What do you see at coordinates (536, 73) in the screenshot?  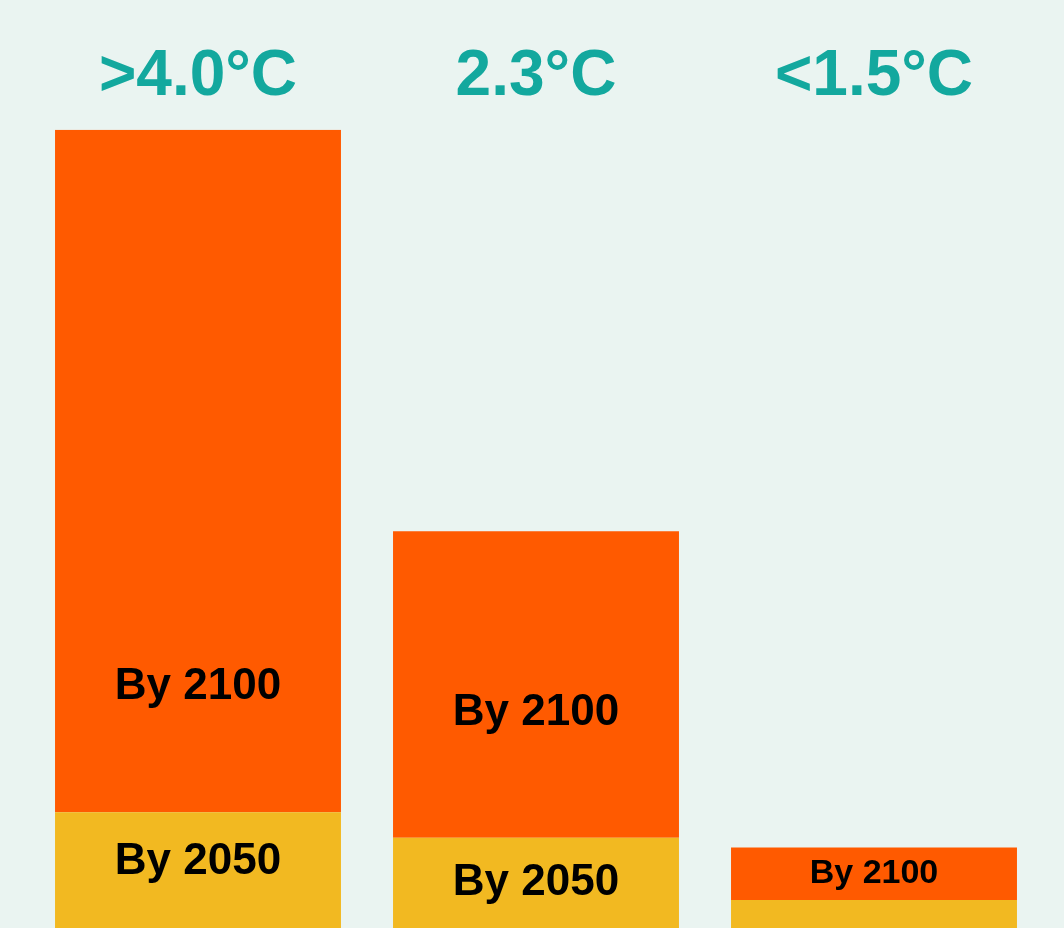 I see `x-tick-label: 2.3°C` at bounding box center [536, 73].